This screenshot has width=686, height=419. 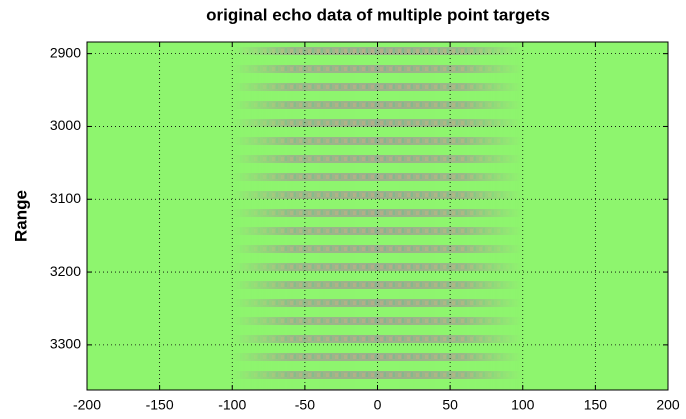 What do you see at coordinates (668, 405) in the screenshot?
I see `x-tick-label: 200` at bounding box center [668, 405].